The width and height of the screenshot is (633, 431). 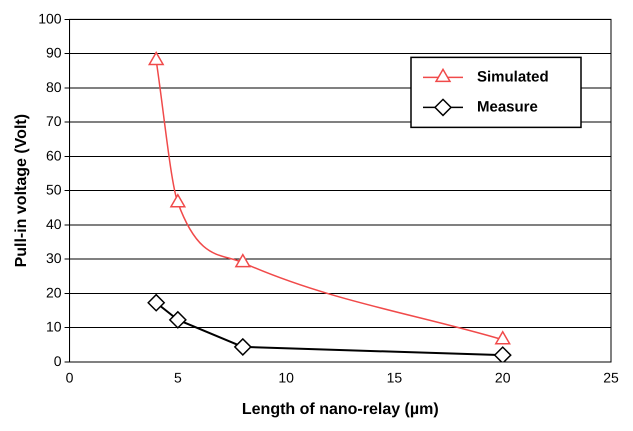 I want to click on legend-label: Simulated, so click(x=513, y=77).